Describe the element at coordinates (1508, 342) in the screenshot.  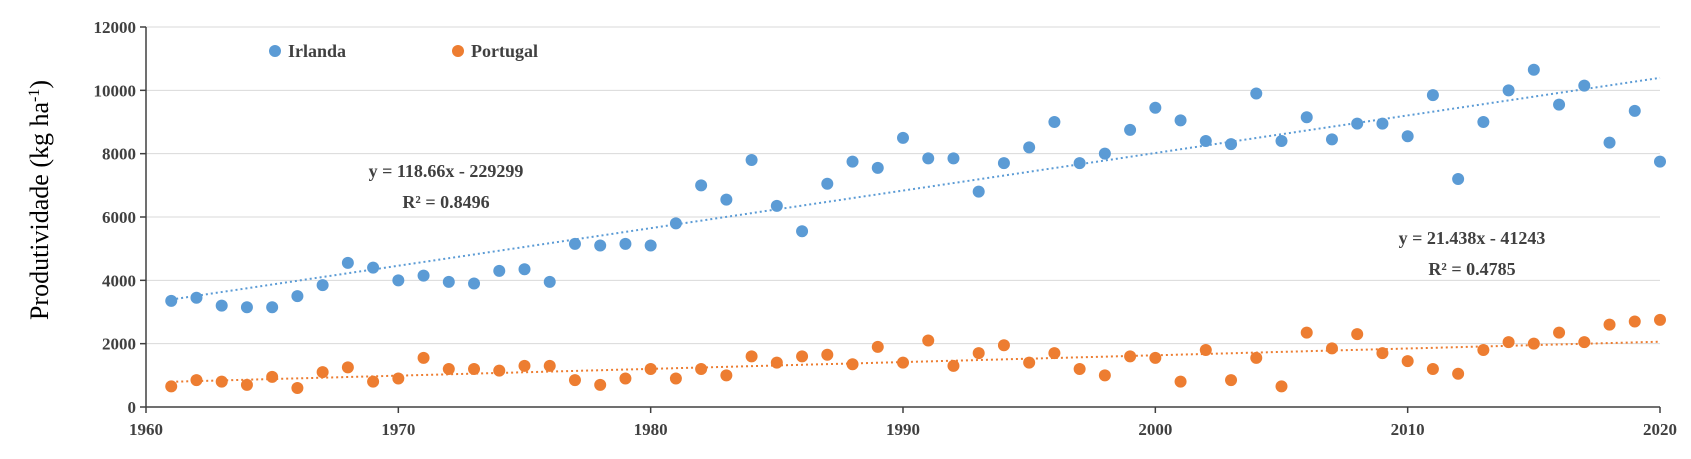
I see `point-portugal-2014` at that location.